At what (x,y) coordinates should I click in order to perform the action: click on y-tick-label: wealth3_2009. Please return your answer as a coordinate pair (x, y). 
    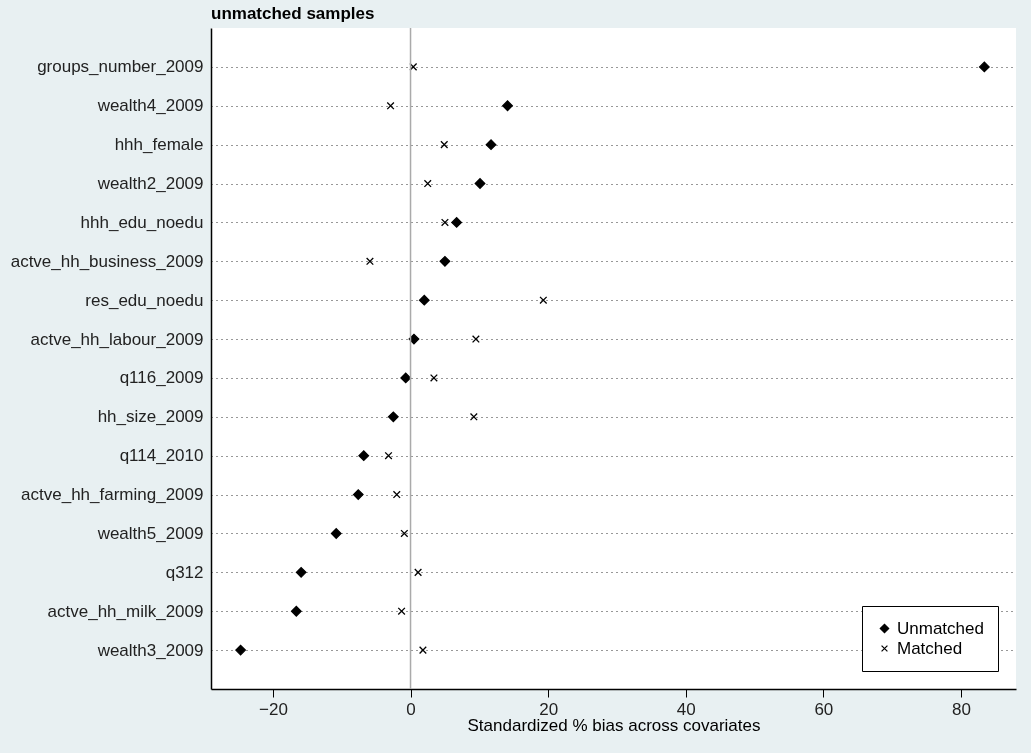
    Looking at the image, I should click on (150, 650).